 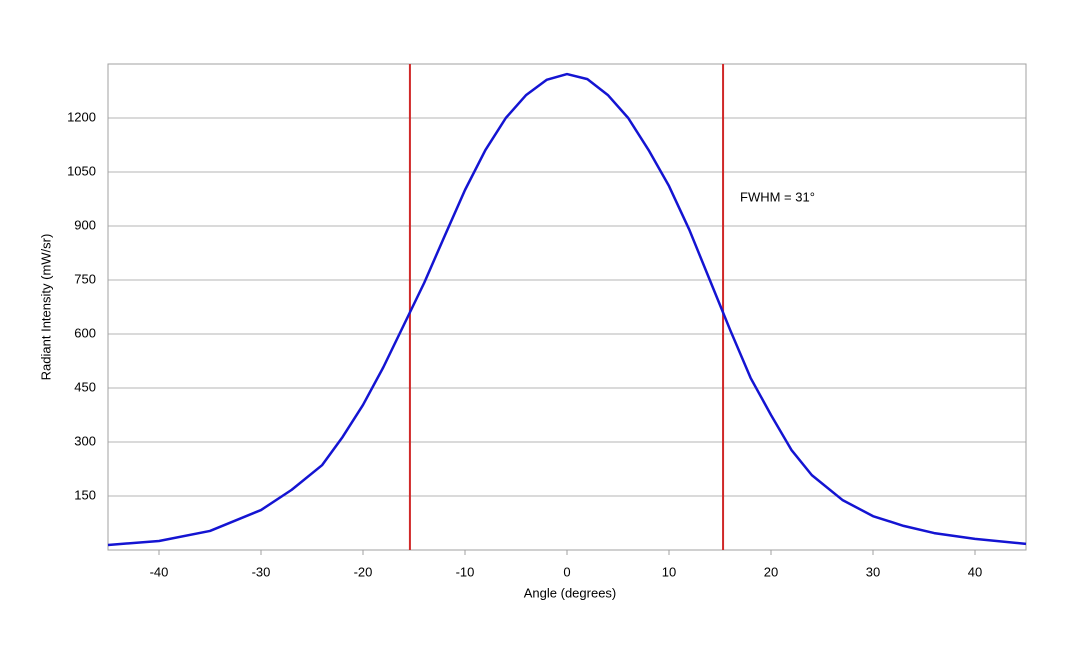 I want to click on x-tick-label: -40, so click(x=159, y=571).